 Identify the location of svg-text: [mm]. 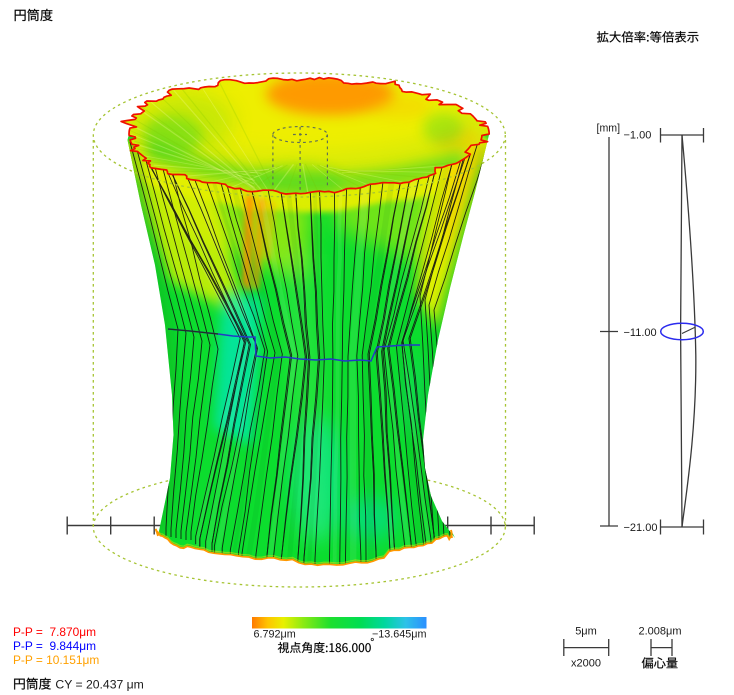
(609, 129).